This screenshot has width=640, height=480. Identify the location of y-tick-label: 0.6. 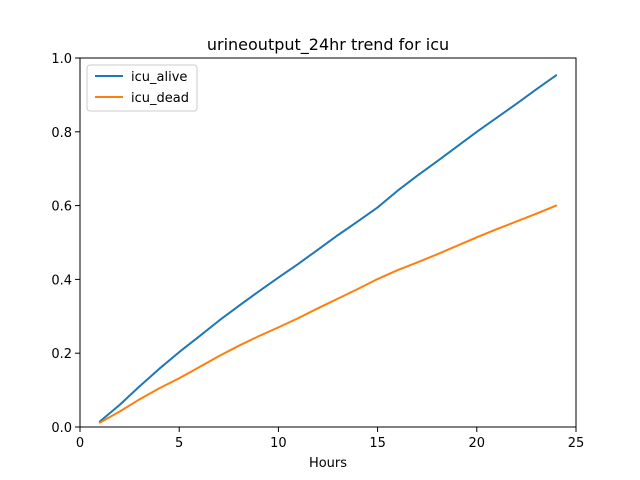
(61, 207).